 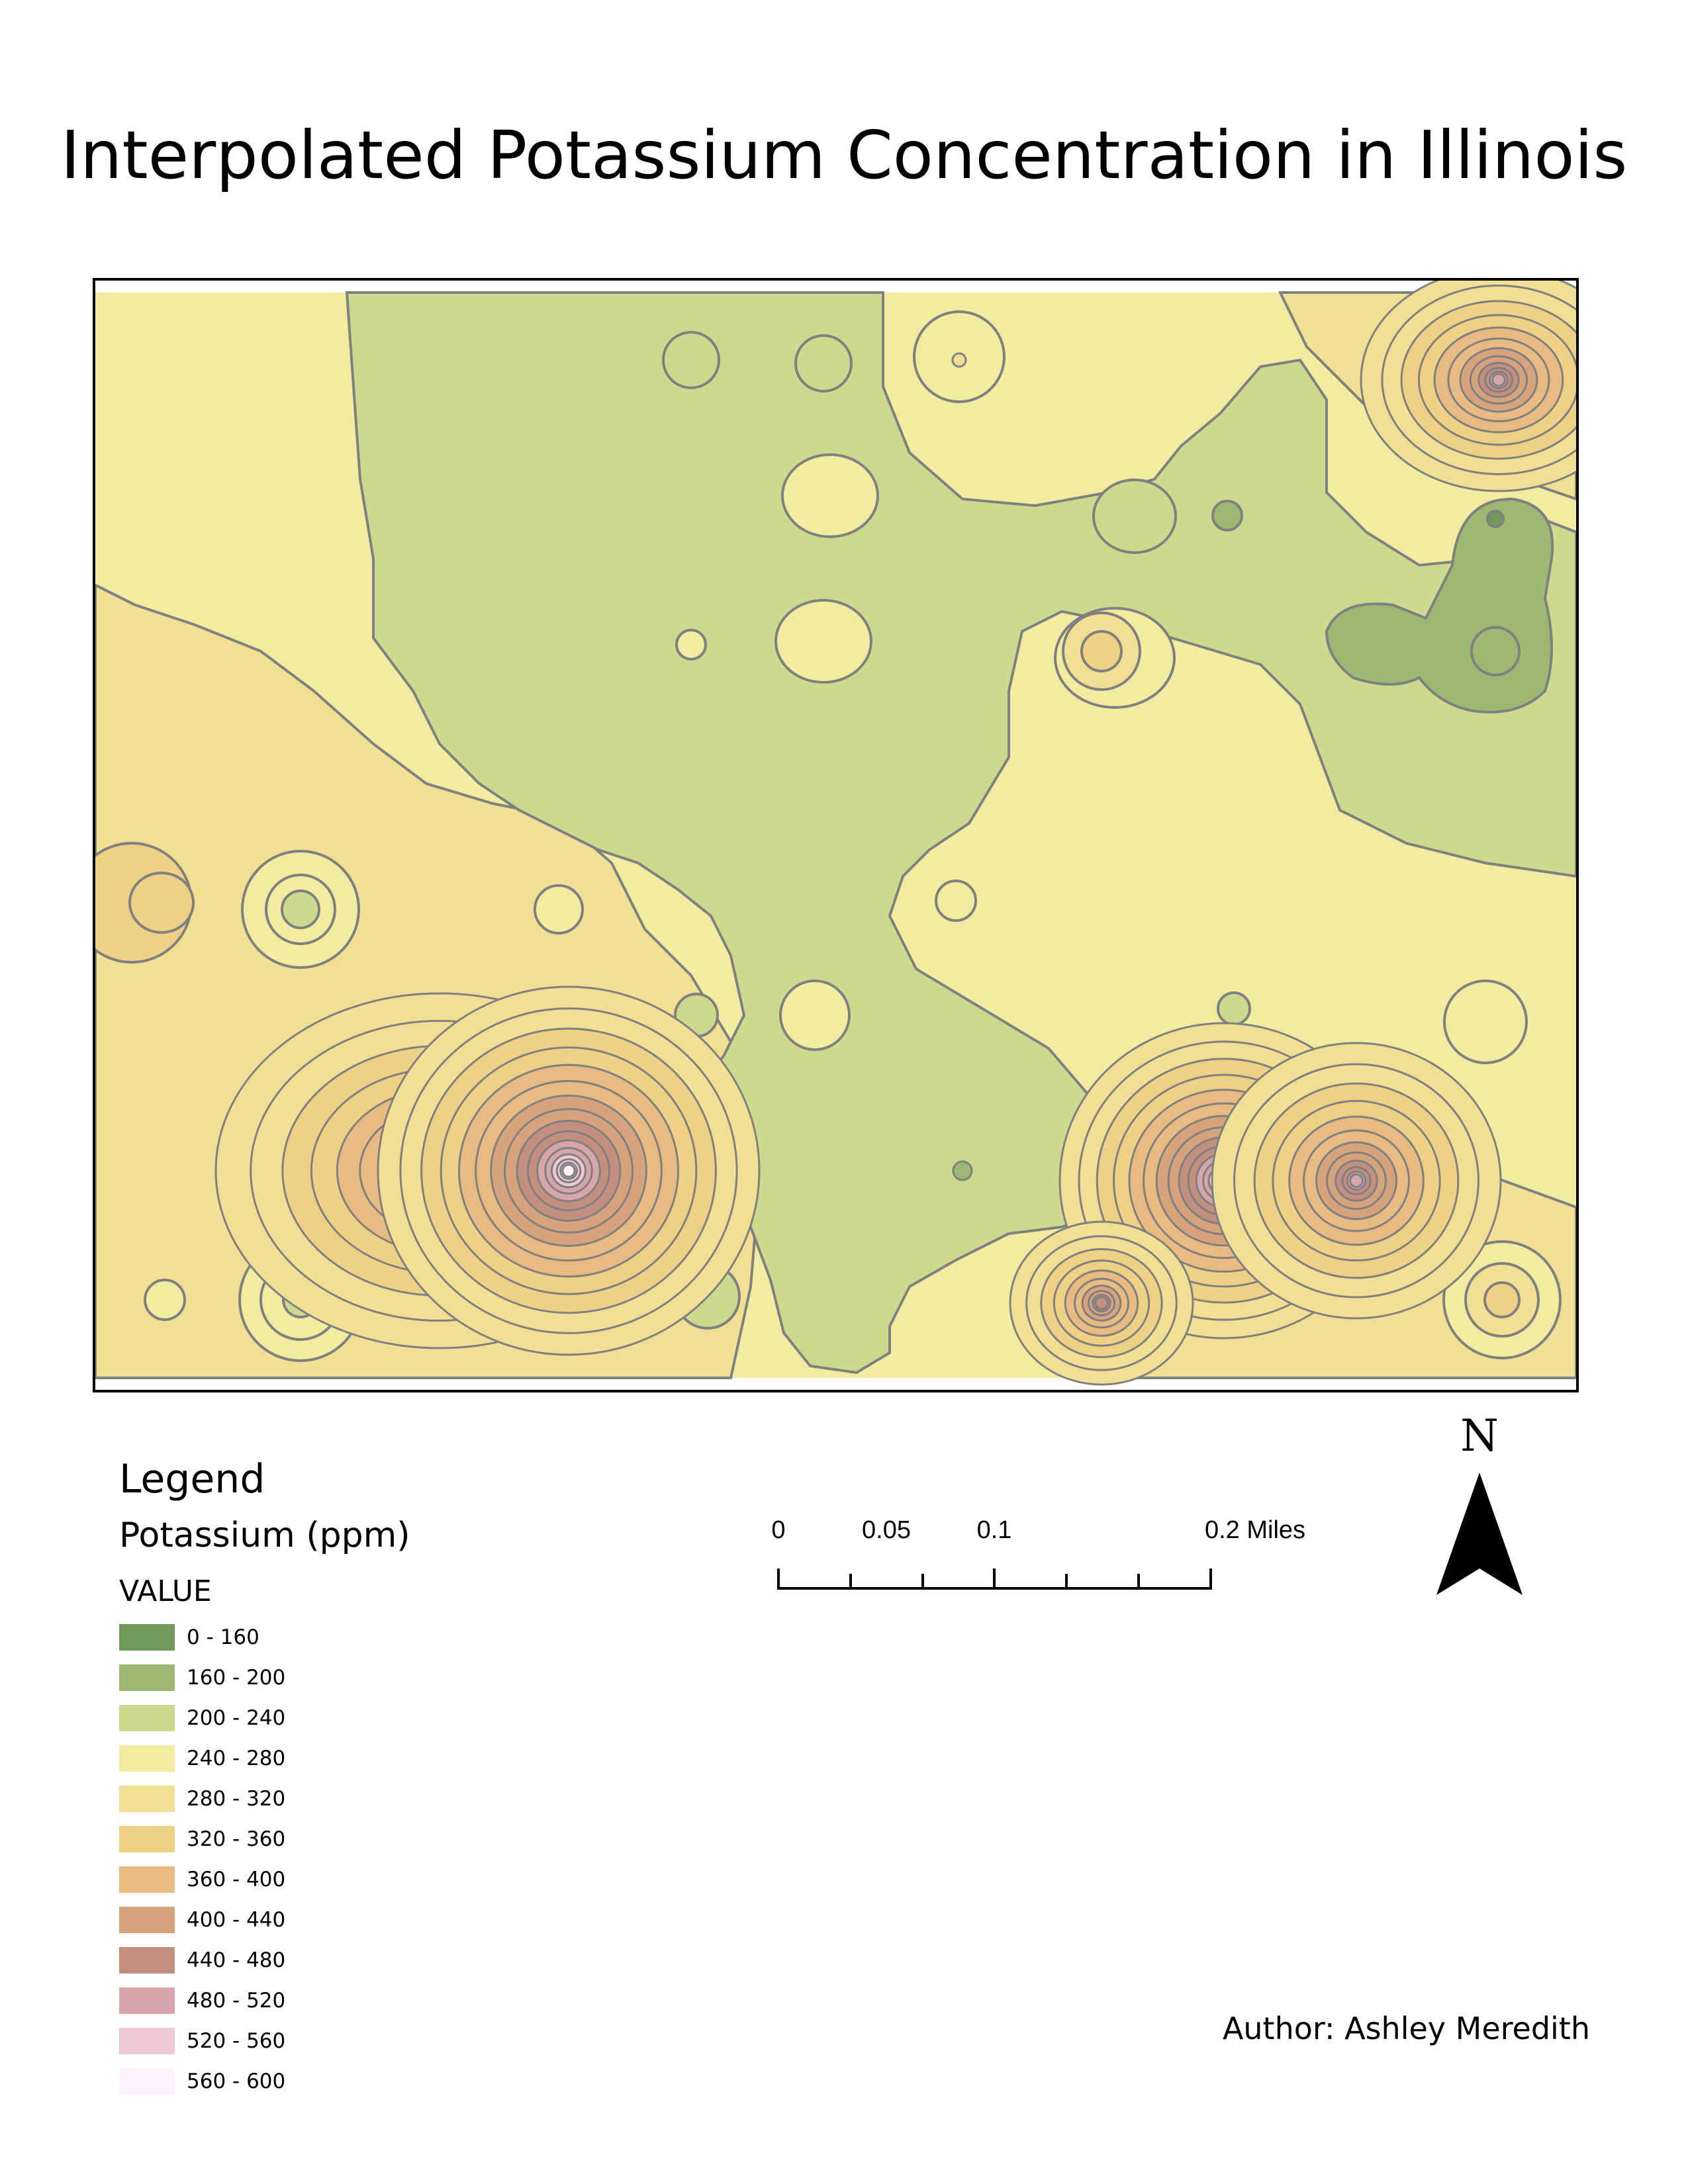 I want to click on scale-label-0: 0, so click(x=778, y=1530).